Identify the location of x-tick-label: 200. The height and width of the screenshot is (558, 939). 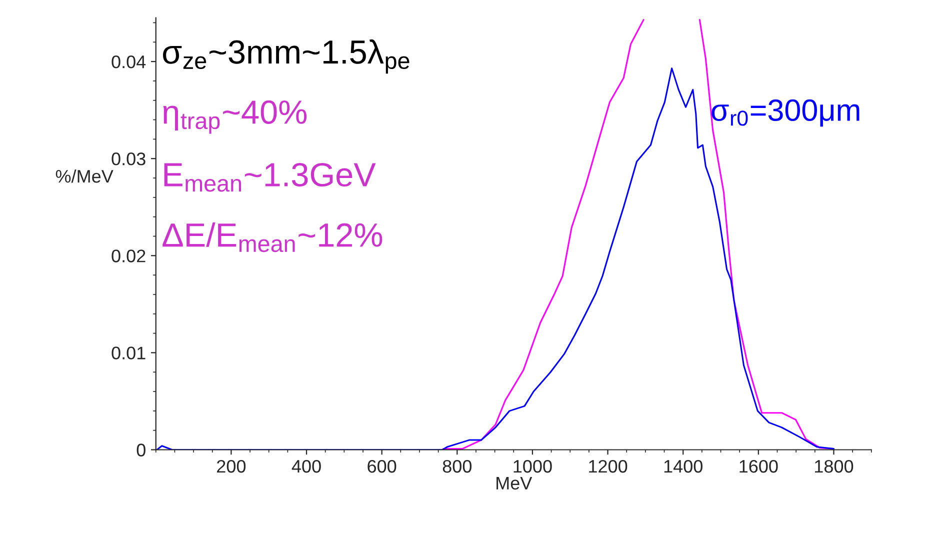
(231, 466).